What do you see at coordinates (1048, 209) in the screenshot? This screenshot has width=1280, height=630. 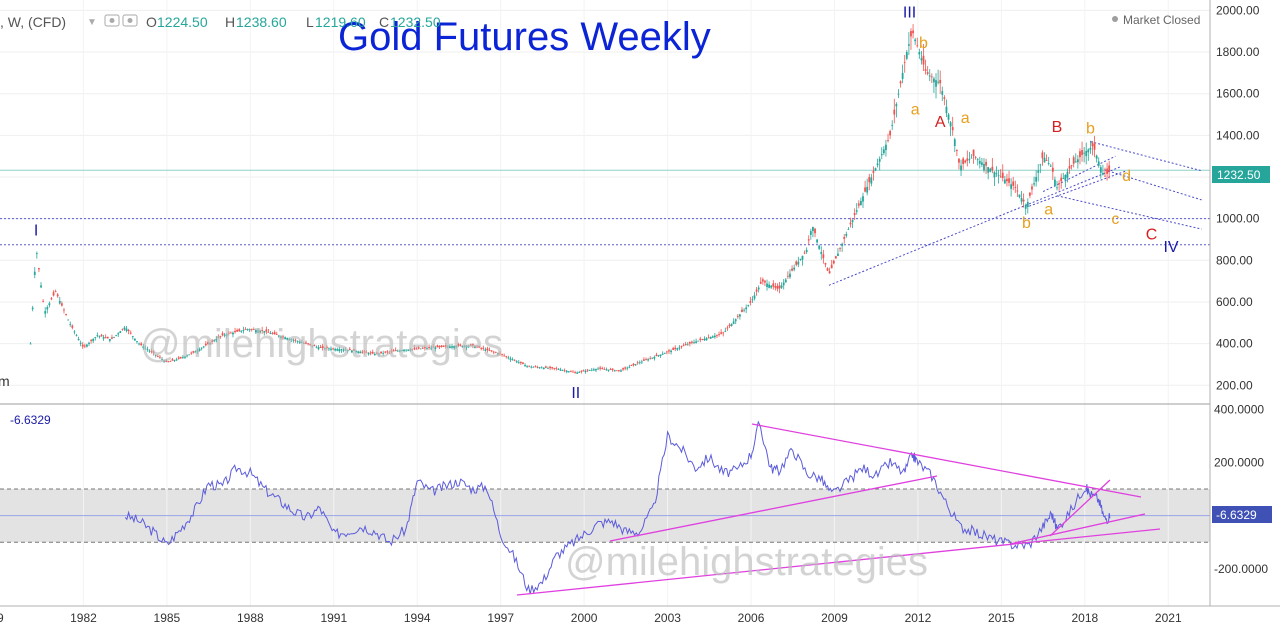 I see `wave-label: a` at bounding box center [1048, 209].